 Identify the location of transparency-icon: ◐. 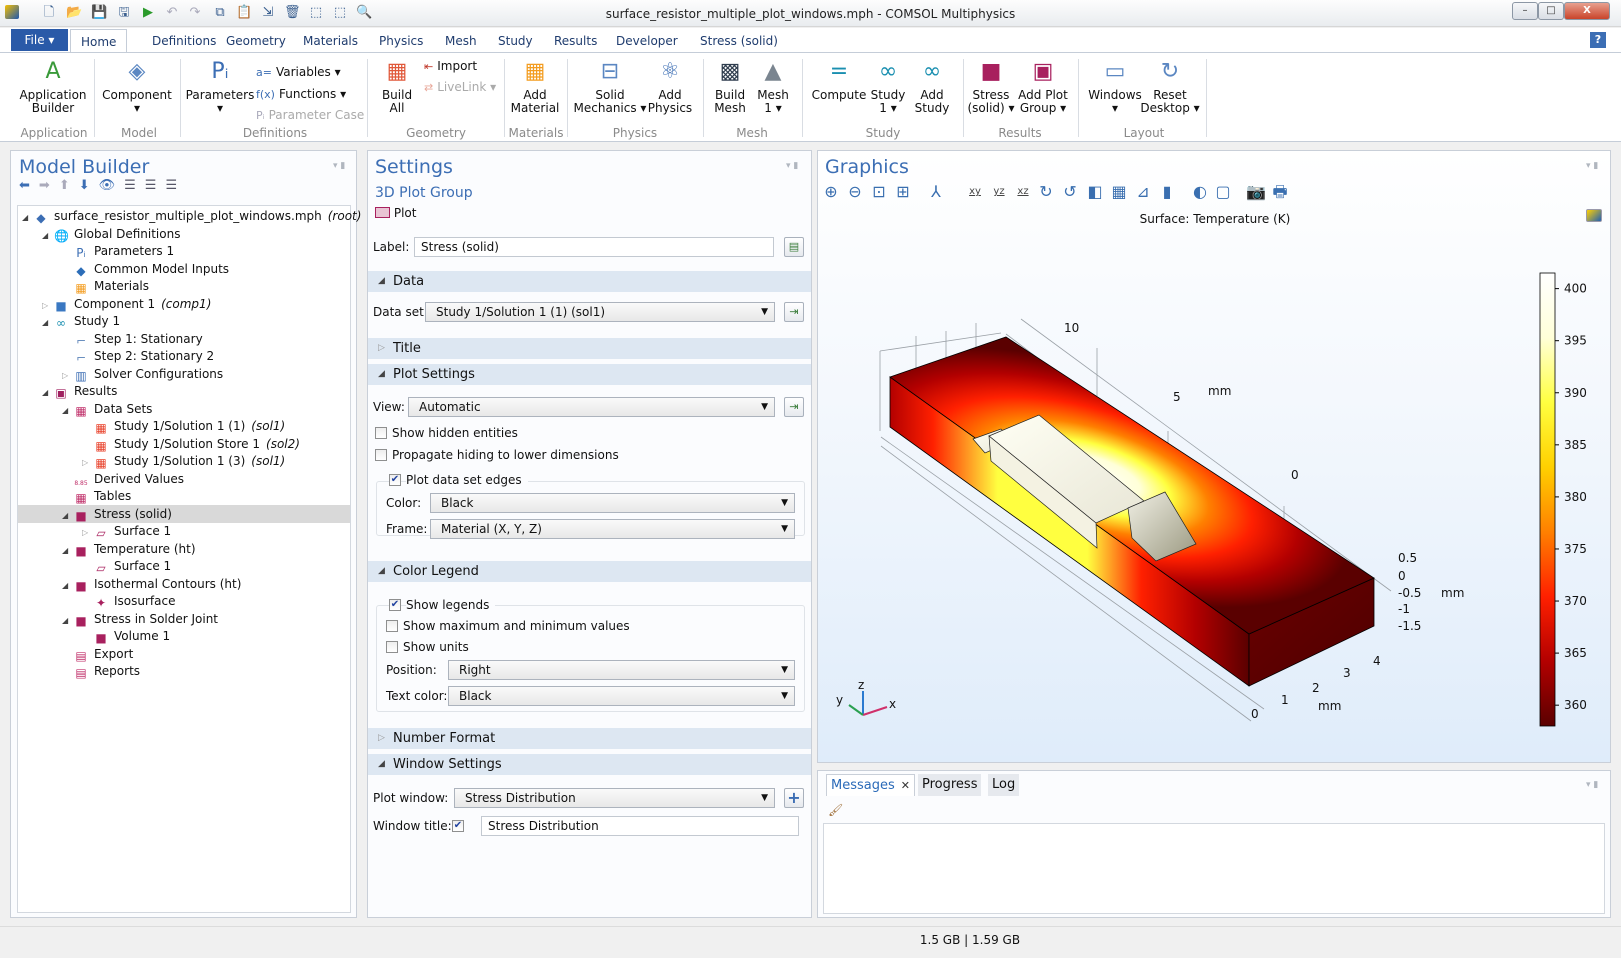
(1200, 191).